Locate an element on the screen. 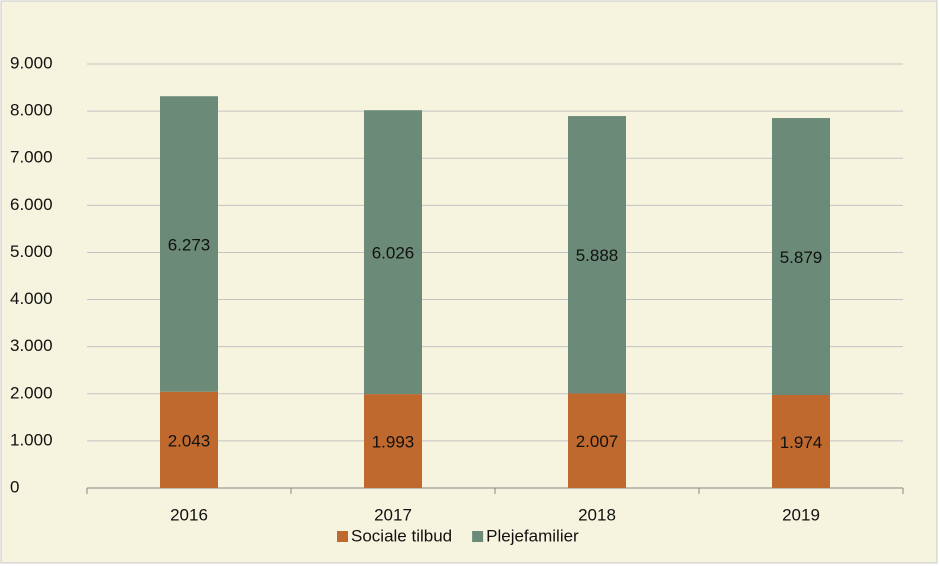 The image size is (940, 566). y-tick-label: 7.000 is located at coordinates (31, 157).